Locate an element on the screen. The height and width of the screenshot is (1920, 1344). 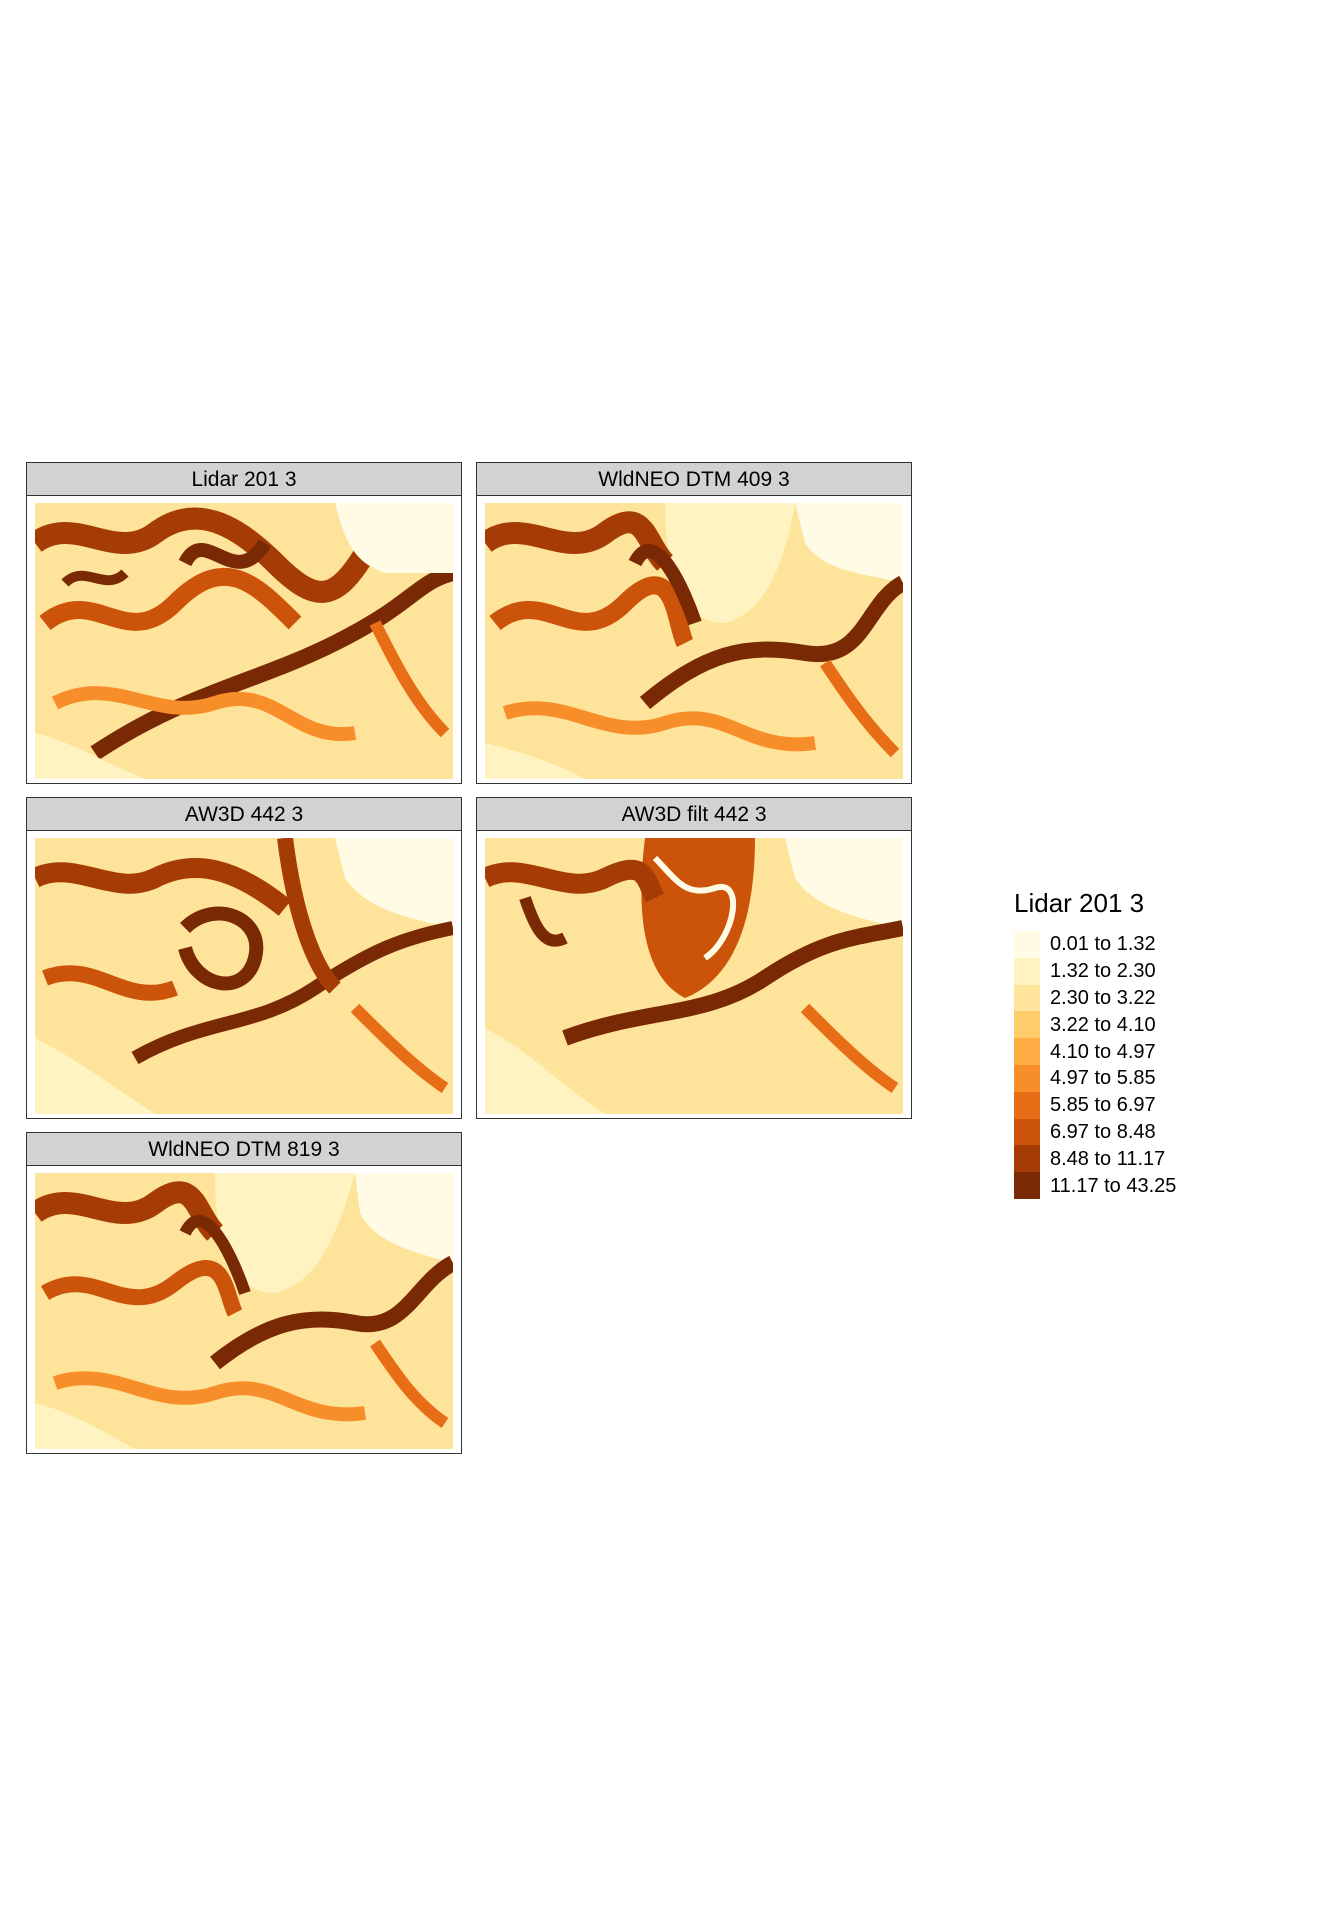
legend-item: 5.85 to 6.97 is located at coordinates (1124, 1105).